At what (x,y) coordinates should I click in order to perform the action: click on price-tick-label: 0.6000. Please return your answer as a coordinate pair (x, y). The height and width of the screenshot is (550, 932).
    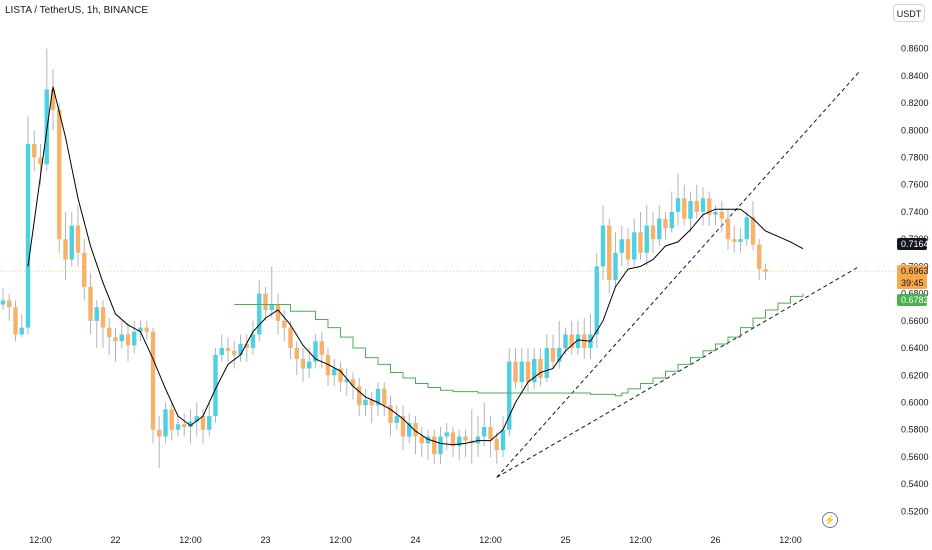
    Looking at the image, I should click on (915, 403).